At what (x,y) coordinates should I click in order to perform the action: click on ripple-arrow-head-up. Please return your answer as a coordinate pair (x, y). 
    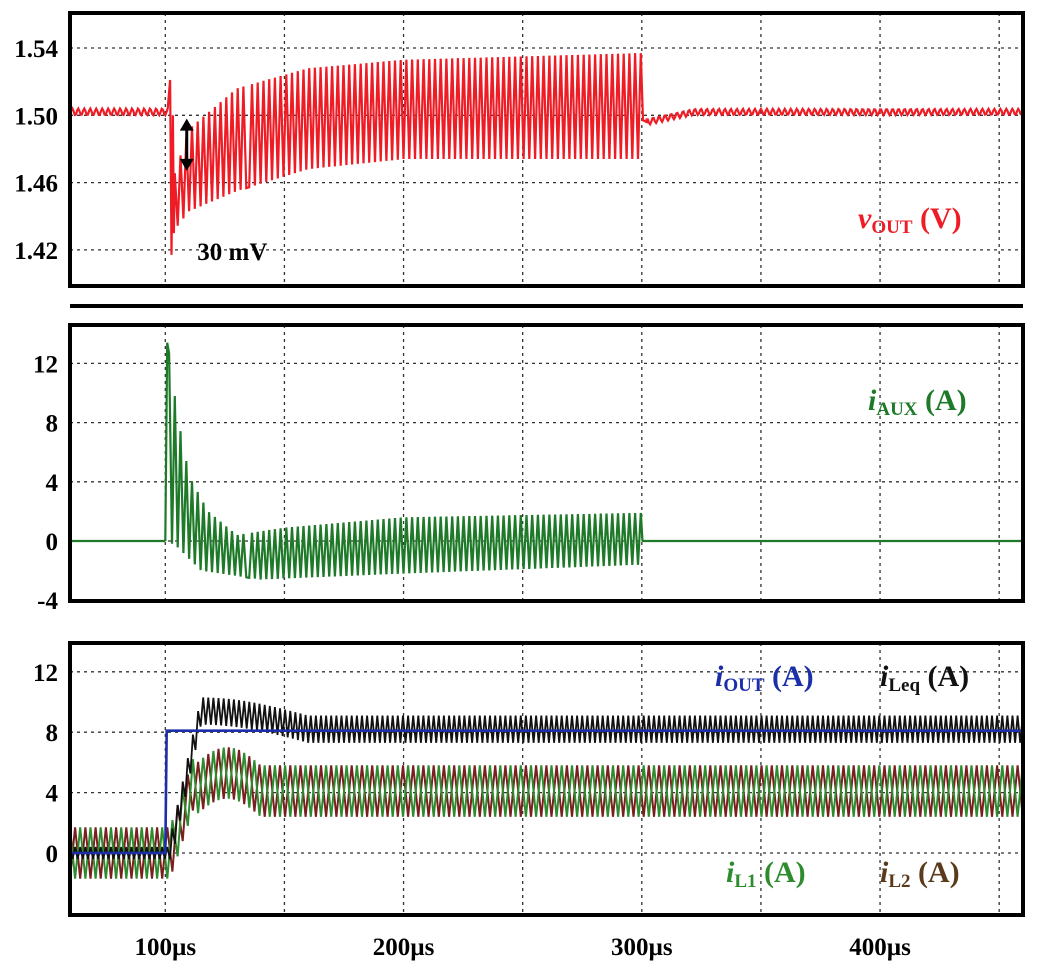
    Looking at the image, I should click on (186, 124).